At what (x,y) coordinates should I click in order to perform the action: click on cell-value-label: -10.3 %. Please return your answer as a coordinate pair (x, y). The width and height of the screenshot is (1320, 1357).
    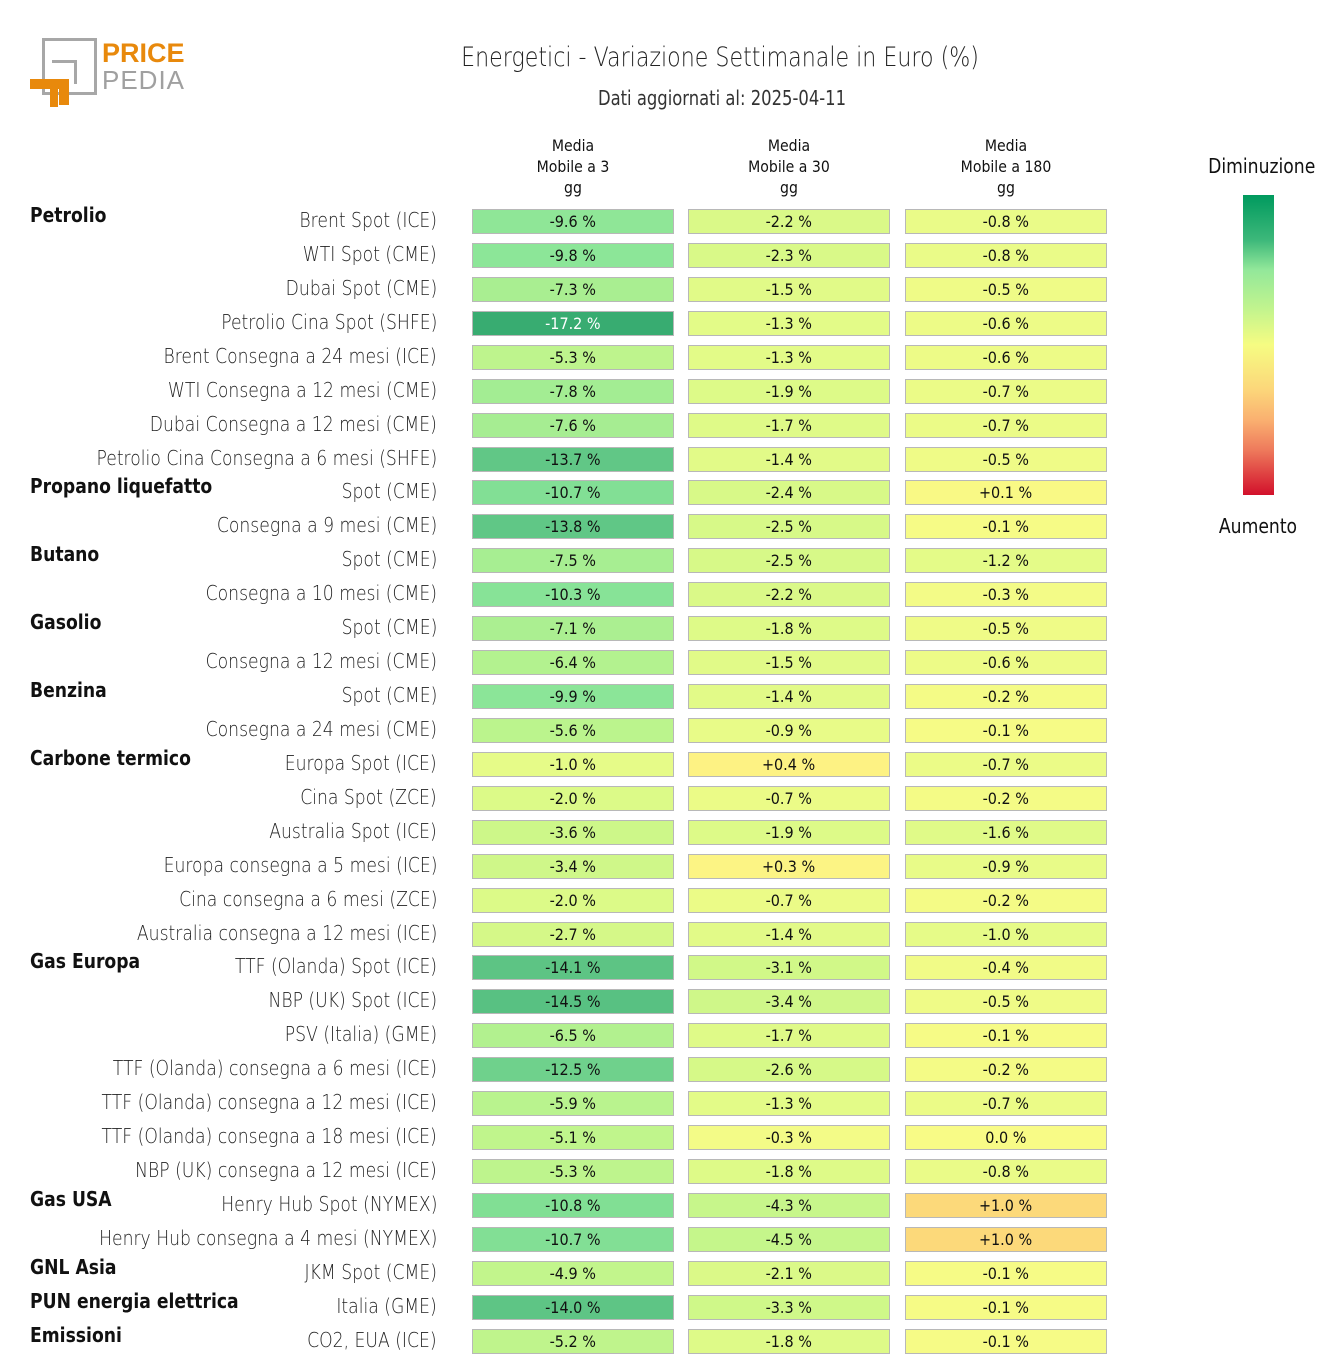
    Looking at the image, I should click on (573, 595).